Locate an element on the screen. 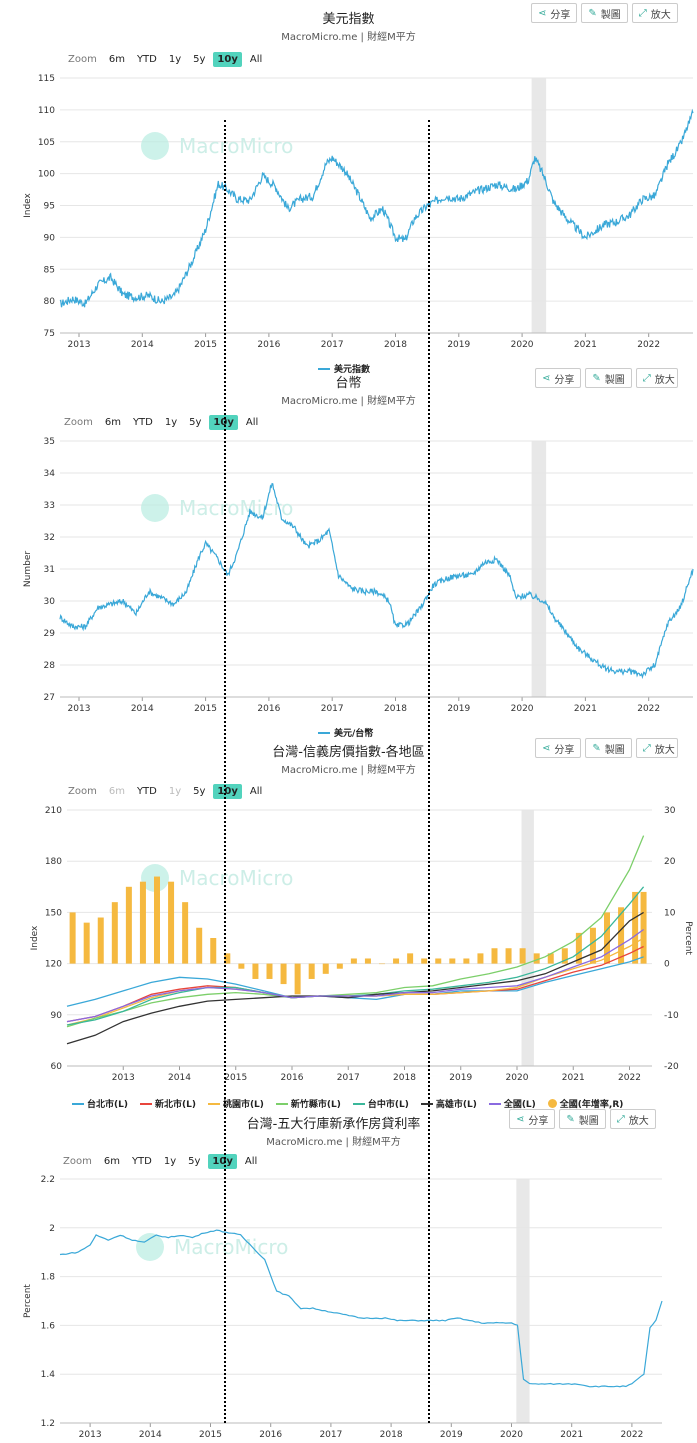  chart-toolbar: ⋖ 分享 ✎ 製圖 ⤢ 放大 is located at coordinates (606, 378).